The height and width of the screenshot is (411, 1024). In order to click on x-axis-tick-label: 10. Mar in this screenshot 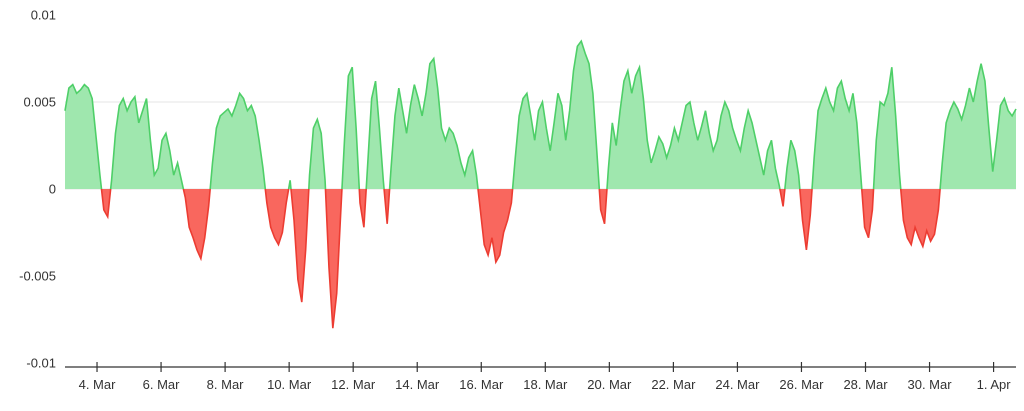, I will do `click(289, 384)`.